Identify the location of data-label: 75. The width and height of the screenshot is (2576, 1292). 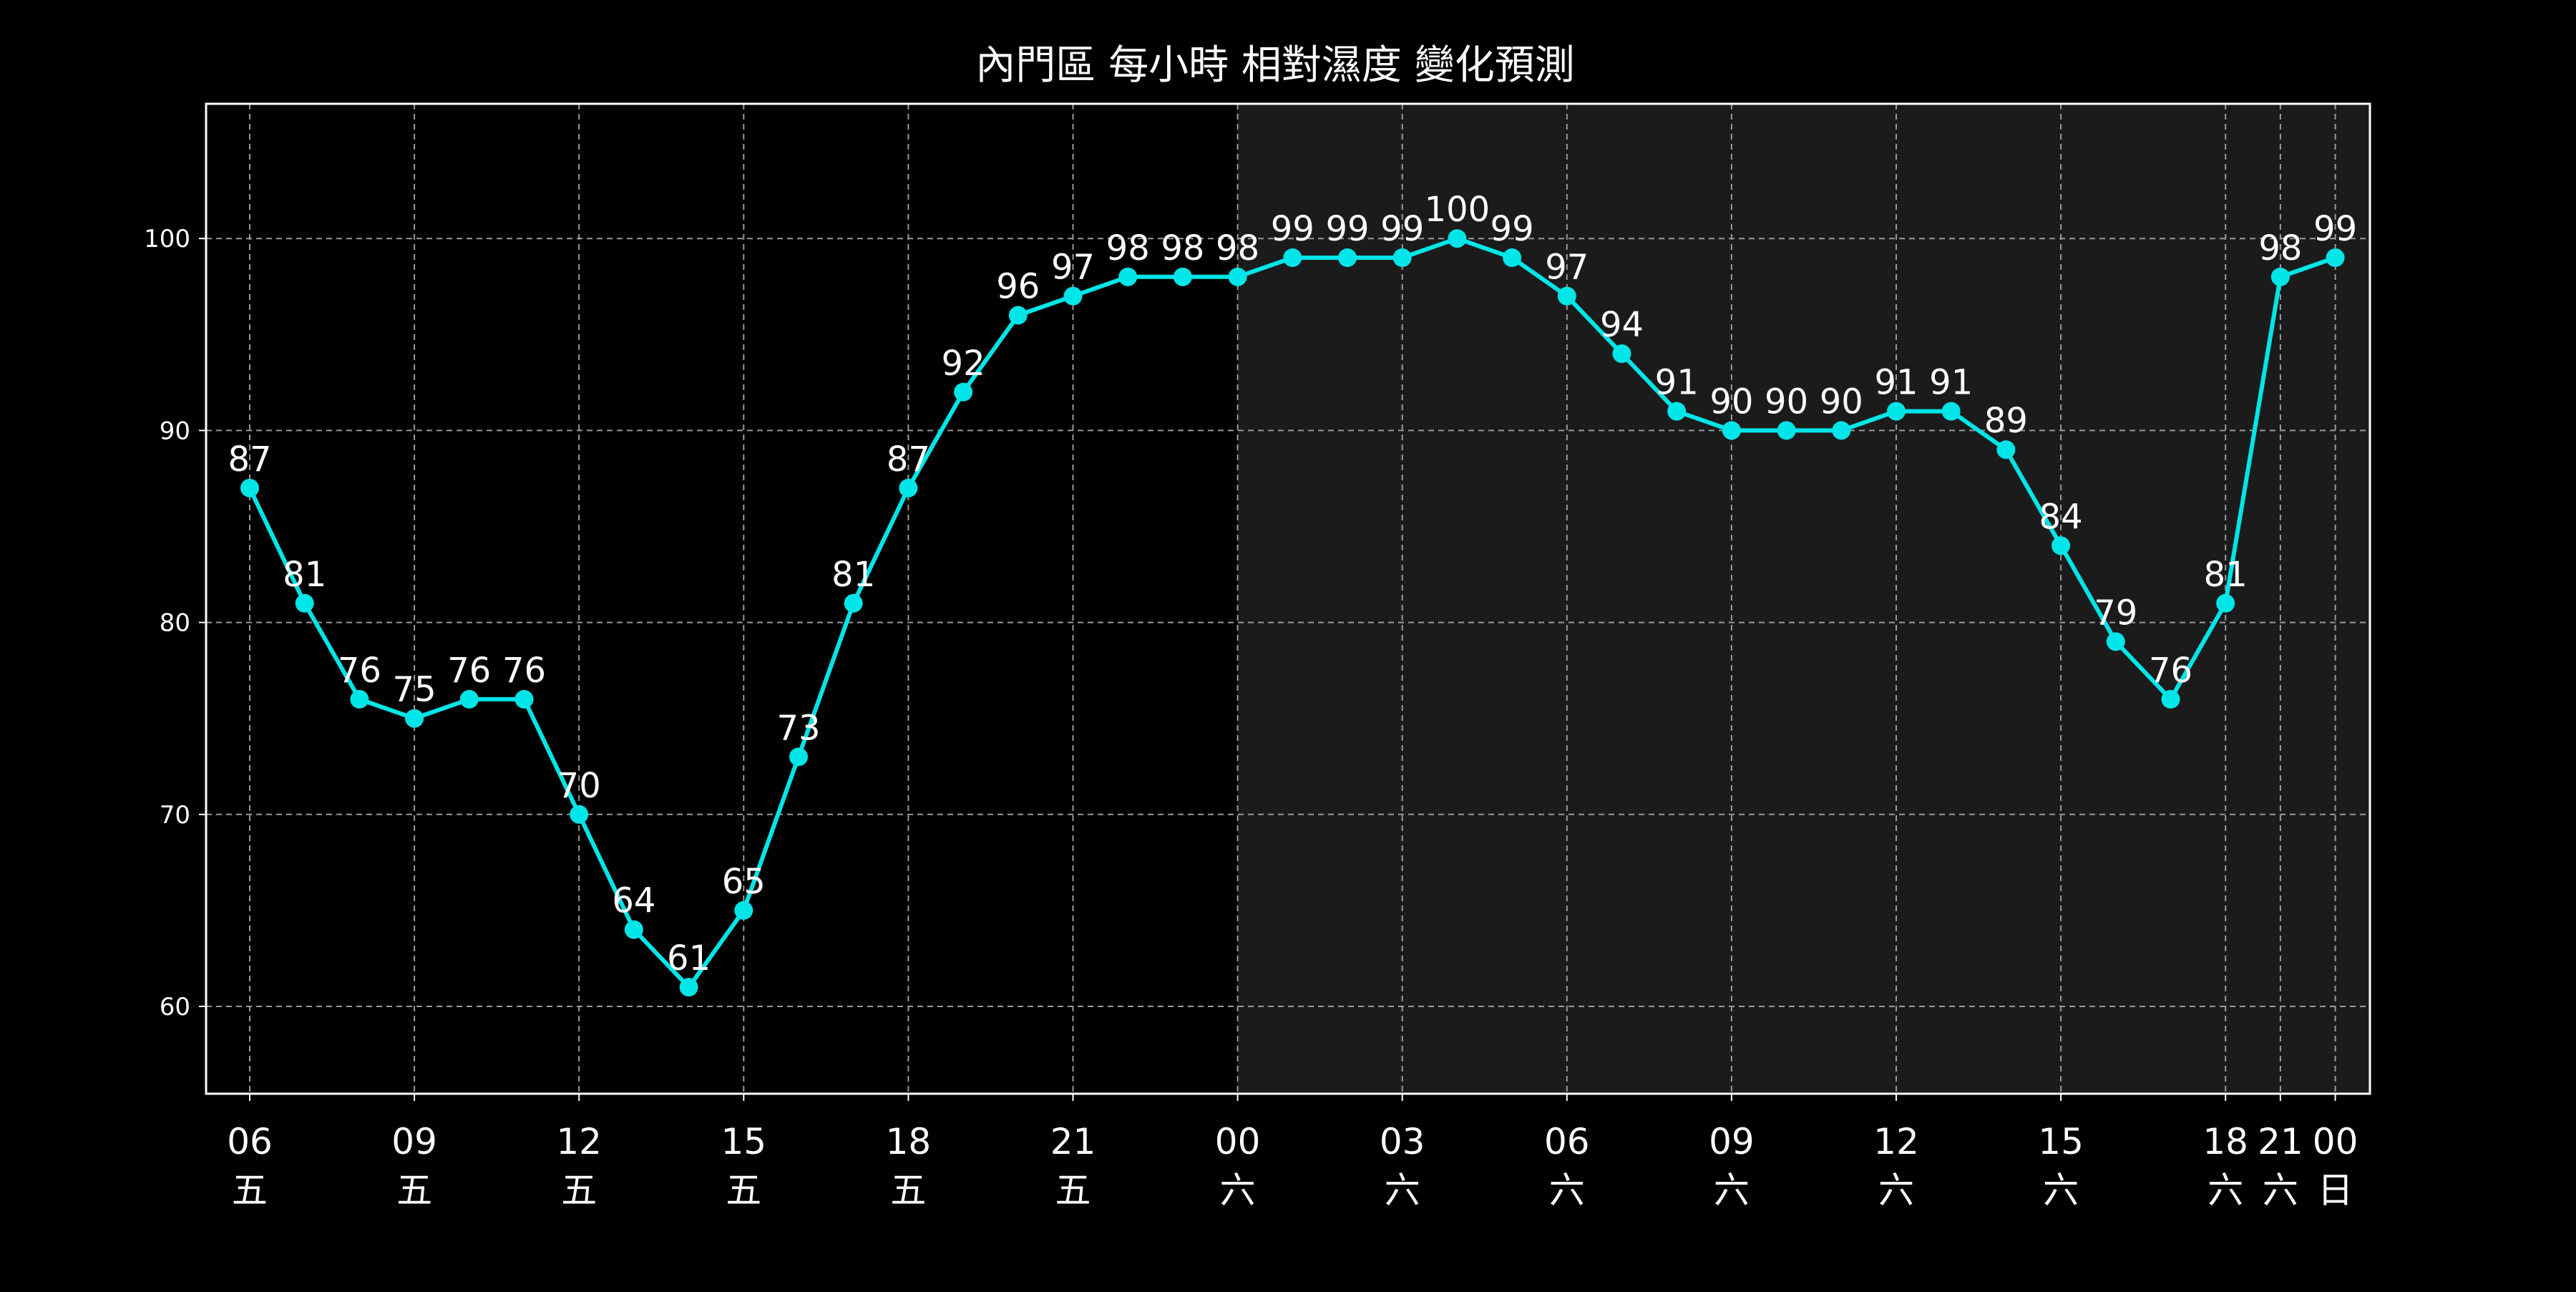
(414, 690).